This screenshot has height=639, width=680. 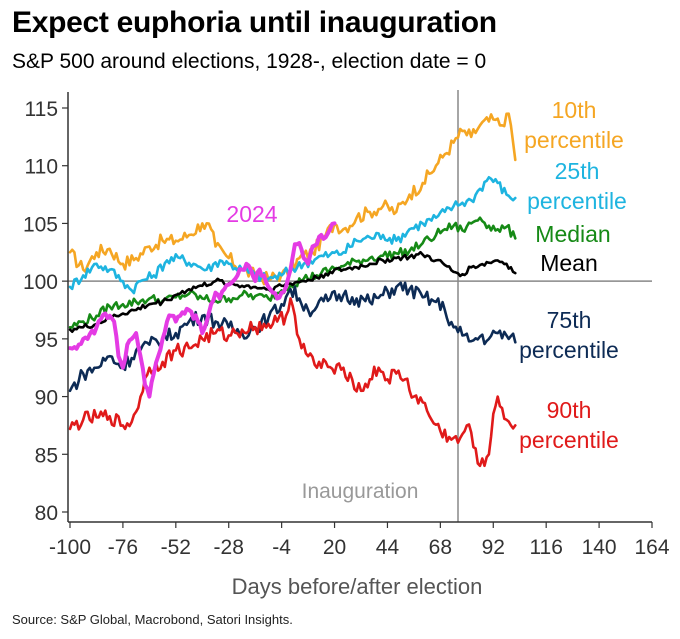 I want to click on series-label-p25: 25th, so click(x=577, y=171).